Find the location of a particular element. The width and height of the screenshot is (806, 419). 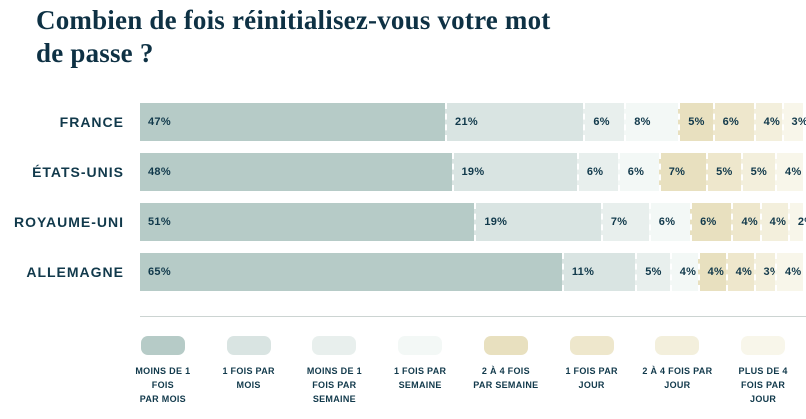

legend-label: 1 FOIS PAR SEMAINE is located at coordinates (420, 378).